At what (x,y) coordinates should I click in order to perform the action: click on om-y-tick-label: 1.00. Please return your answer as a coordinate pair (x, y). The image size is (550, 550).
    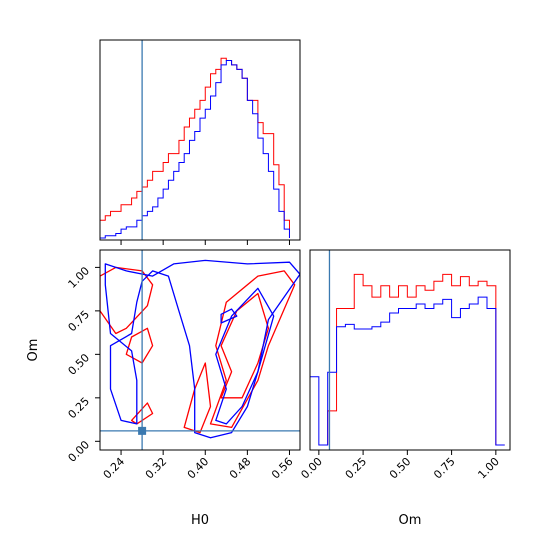
    Looking at the image, I should click on (79, 277).